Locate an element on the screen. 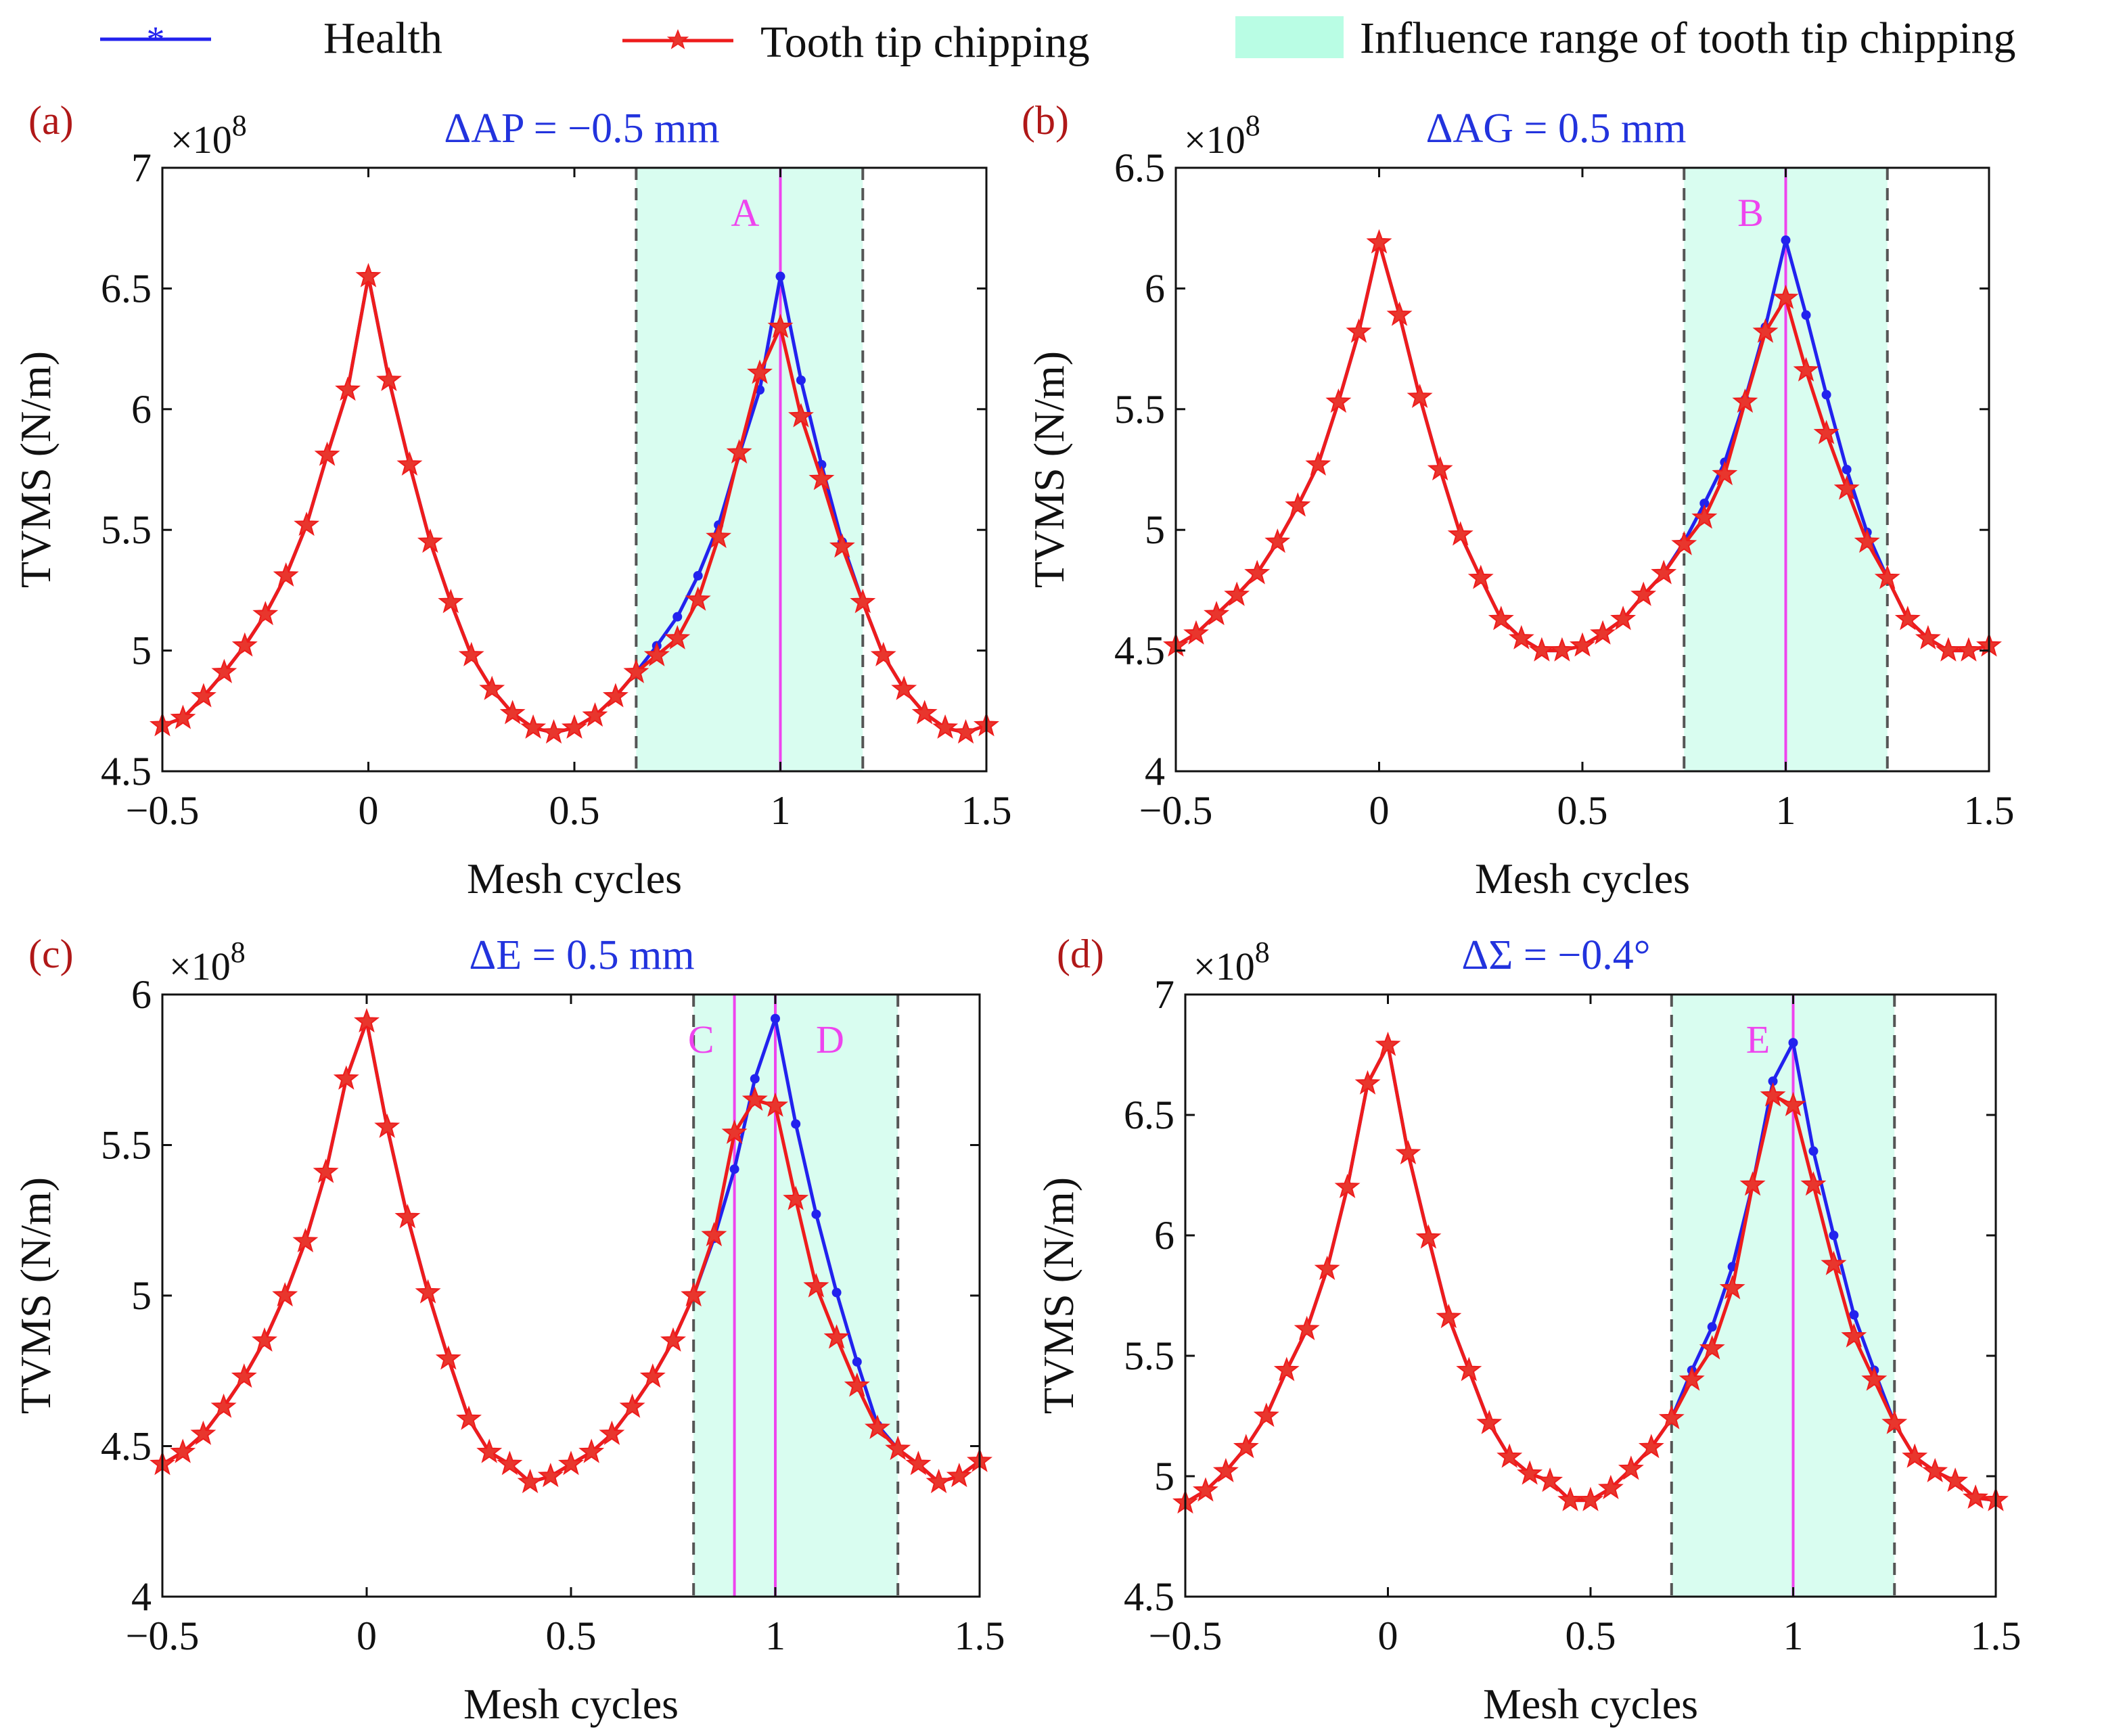 This screenshot has height=1736, width=2102. y-axis-label: TVMS (N/m) is located at coordinates (1058, 1295).